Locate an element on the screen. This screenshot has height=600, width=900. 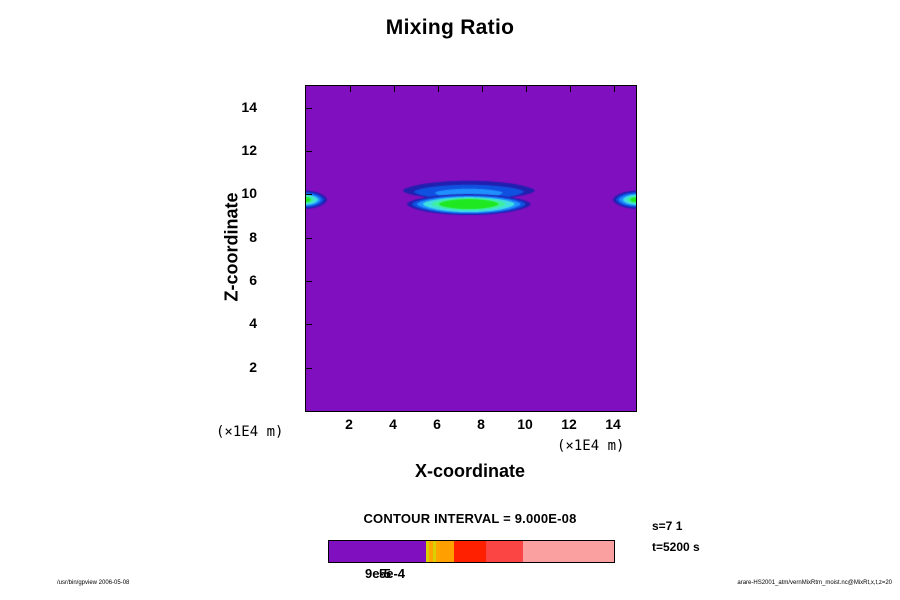
y-axis-unit: (×1E4 m) is located at coordinates (250, 432).